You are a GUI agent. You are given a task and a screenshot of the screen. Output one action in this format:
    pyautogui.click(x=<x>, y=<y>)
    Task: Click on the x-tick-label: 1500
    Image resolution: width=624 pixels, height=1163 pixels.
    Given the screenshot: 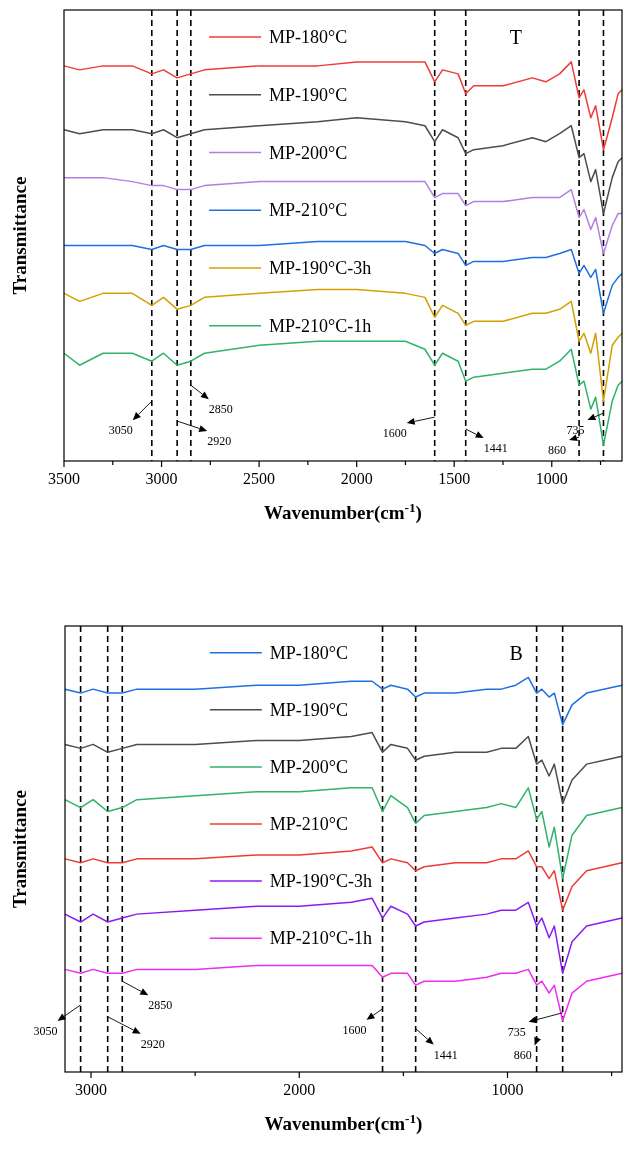 What is the action you would take?
    pyautogui.click(x=454, y=478)
    